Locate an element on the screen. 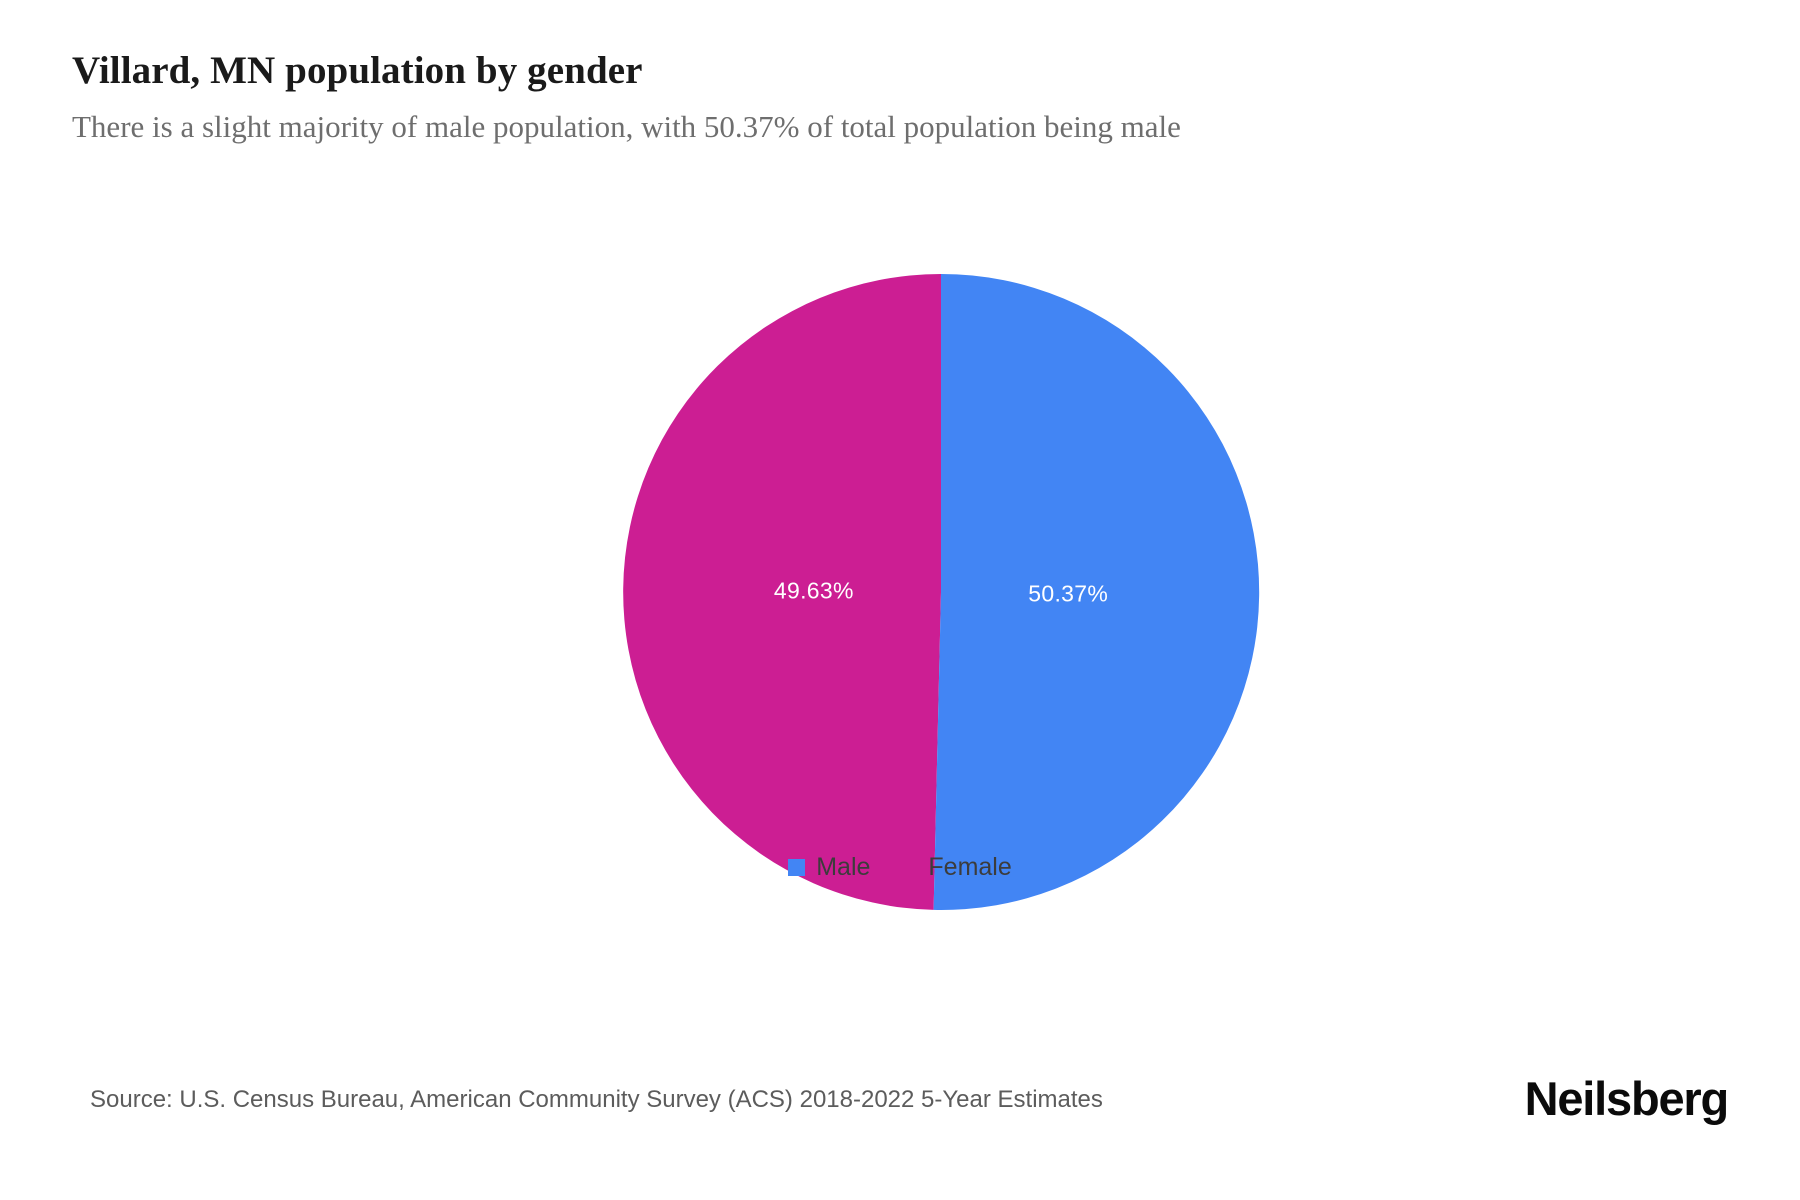 The image size is (1800, 1200). legend-item-male: Male is located at coordinates (829, 867).